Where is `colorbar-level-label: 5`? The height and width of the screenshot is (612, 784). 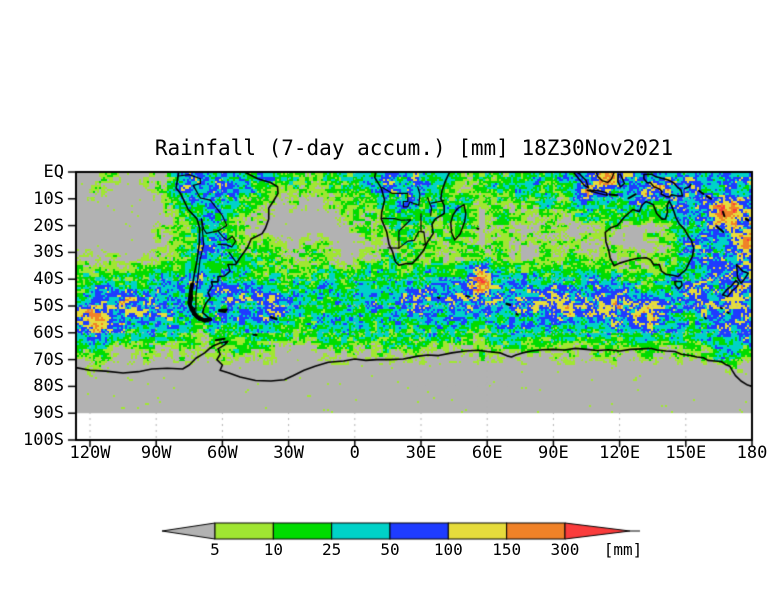 colorbar-level-label: 5 is located at coordinates (215, 549).